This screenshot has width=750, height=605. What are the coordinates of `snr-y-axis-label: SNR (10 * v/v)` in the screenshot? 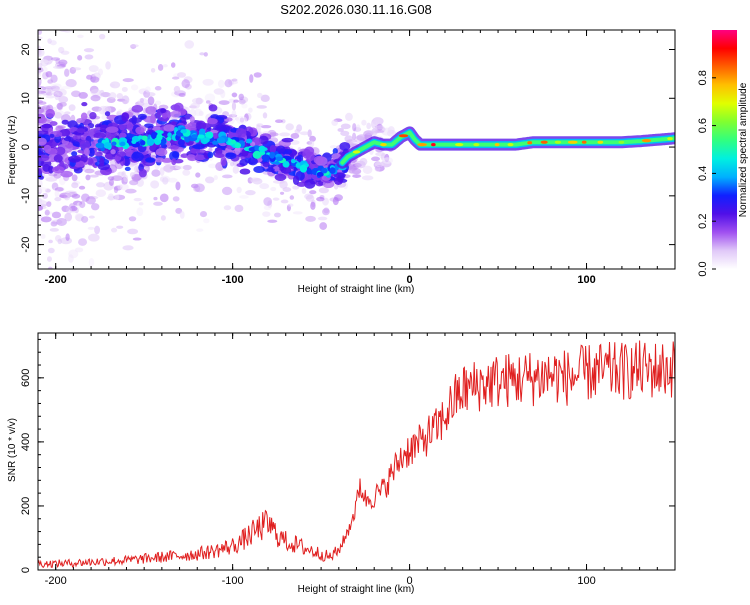 It's located at (12, 450).